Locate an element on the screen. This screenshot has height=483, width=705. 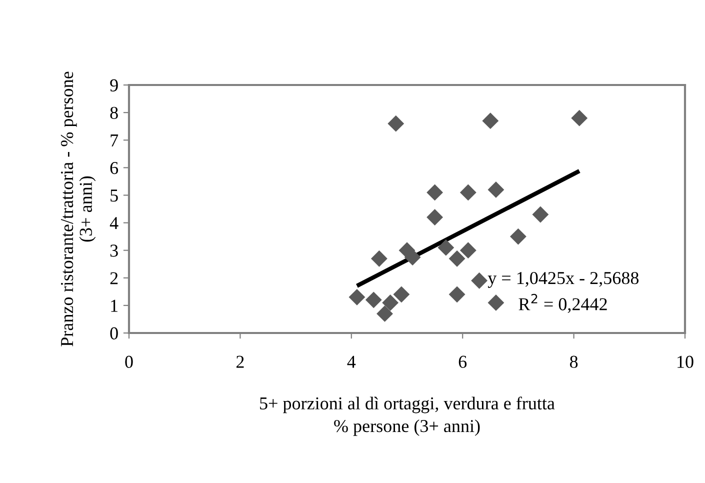
annotation: y = 1,0425x - 2,5688 is located at coordinates (563, 280).